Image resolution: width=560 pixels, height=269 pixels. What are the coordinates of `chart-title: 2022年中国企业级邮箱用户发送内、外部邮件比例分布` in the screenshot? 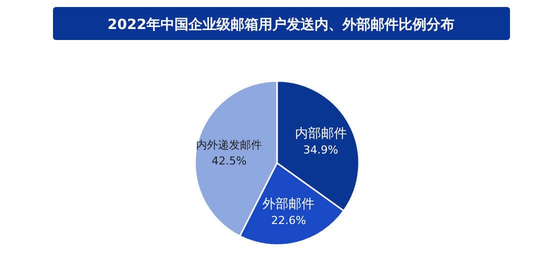 It's located at (281, 24).